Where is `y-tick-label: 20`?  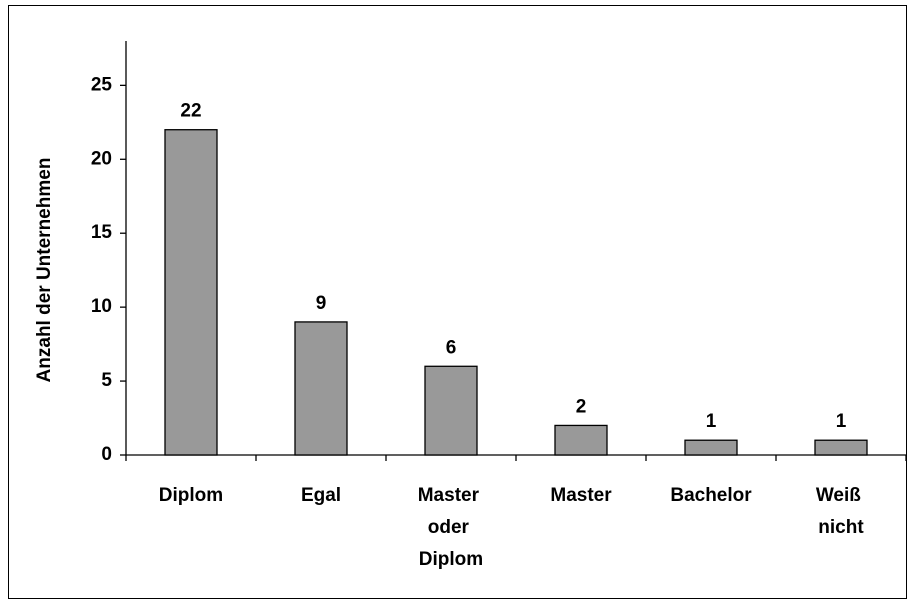 y-tick-label: 20 is located at coordinates (101, 158).